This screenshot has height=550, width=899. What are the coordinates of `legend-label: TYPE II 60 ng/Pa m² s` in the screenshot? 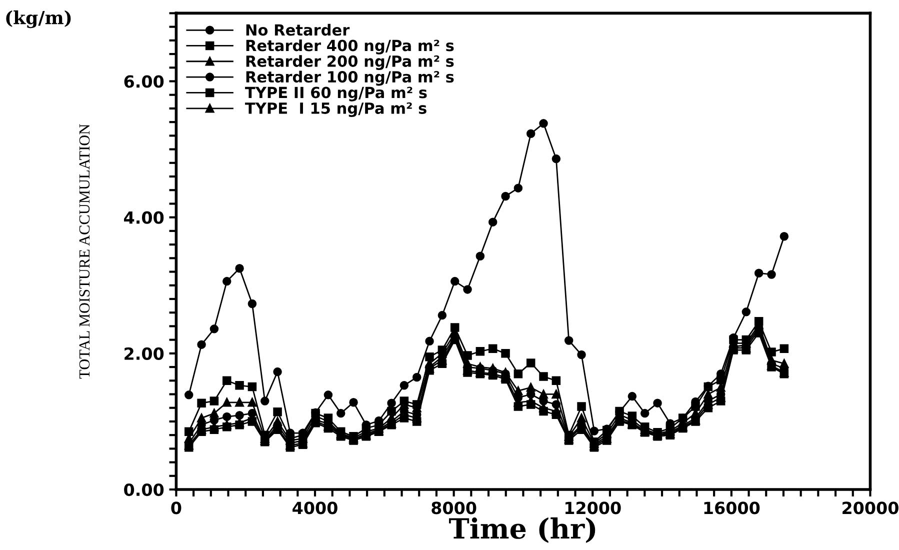 It's located at (336, 94).